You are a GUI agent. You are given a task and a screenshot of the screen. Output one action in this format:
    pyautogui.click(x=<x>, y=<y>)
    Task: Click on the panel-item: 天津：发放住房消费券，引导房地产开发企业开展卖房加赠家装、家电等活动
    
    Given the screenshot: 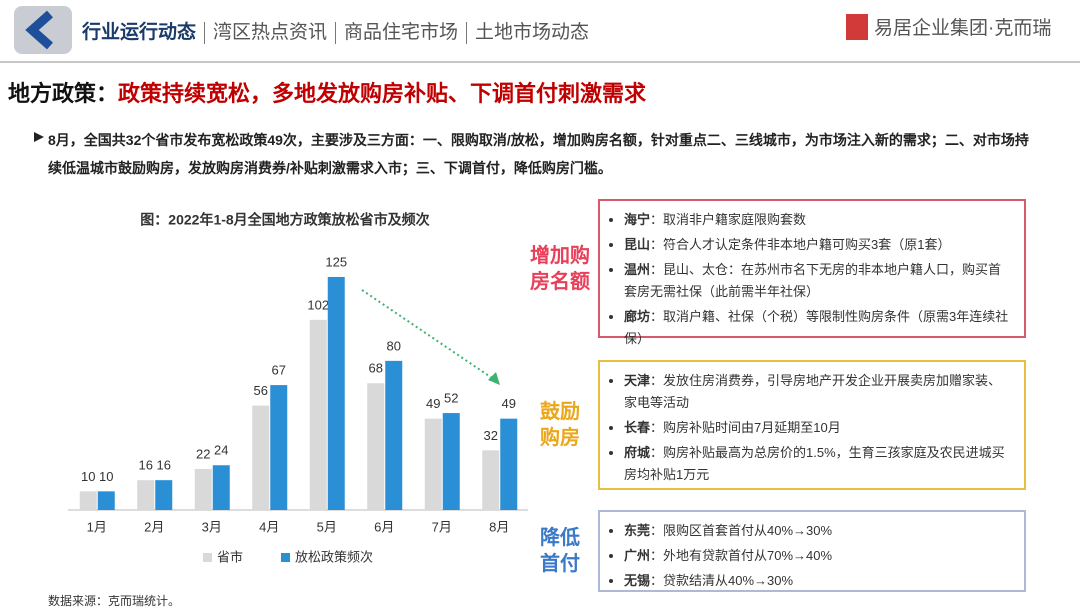 What is the action you would take?
    pyautogui.click(x=819, y=392)
    